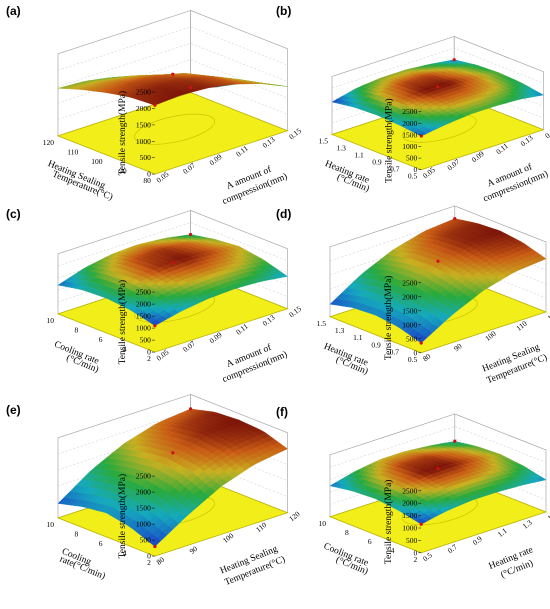  I want to click on y-tick-label: 100, so click(97, 161).